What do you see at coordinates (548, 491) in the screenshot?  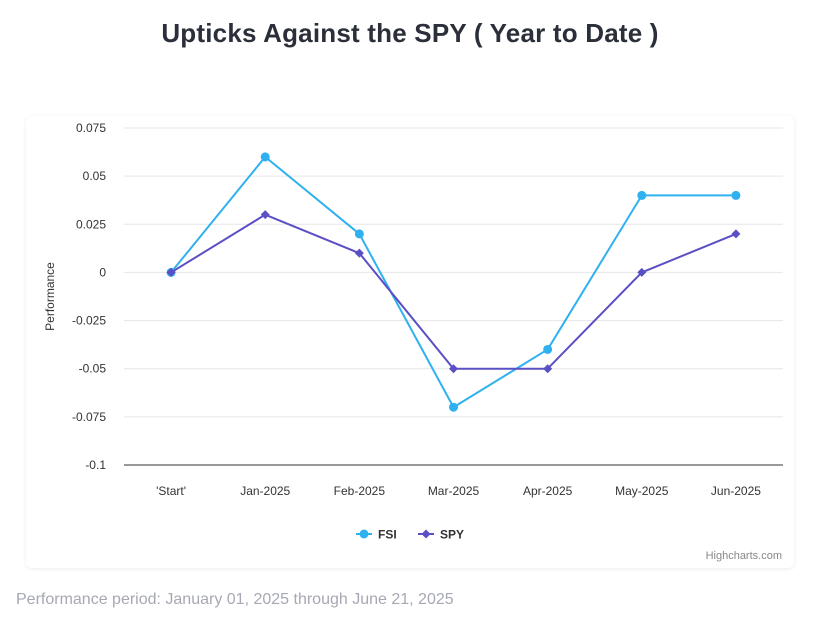 I see `x-tick-label: Apr-2025` at bounding box center [548, 491].